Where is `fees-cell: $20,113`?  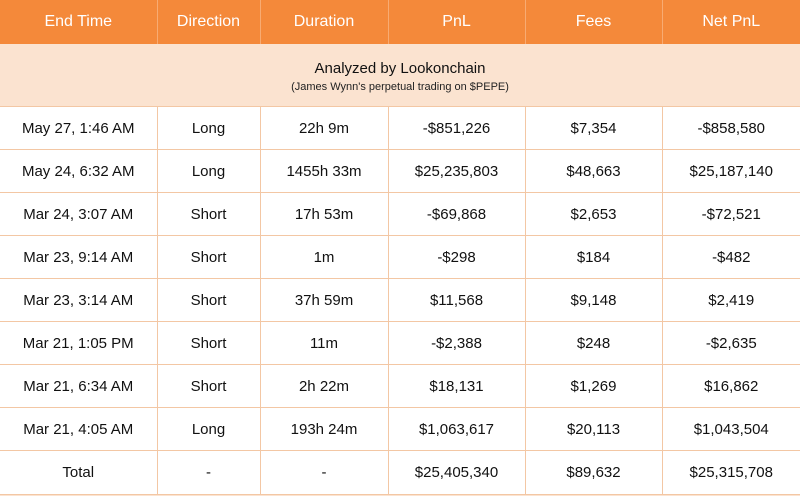
fees-cell: $20,113 is located at coordinates (594, 429).